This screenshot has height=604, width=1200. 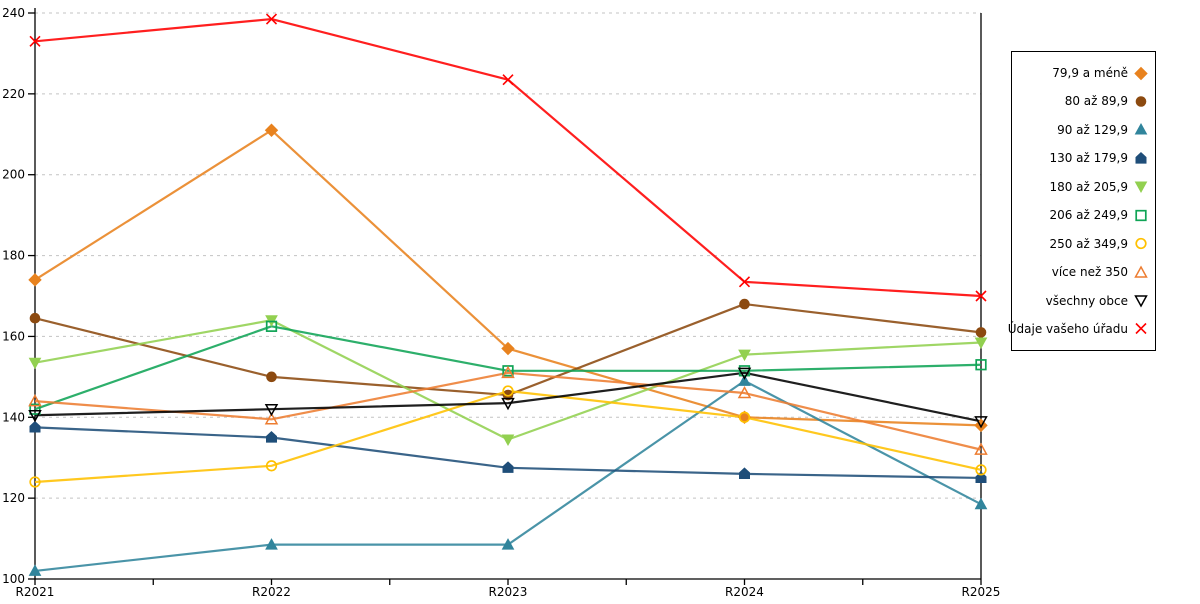 What do you see at coordinates (508, 592) in the screenshot?
I see `x-tick-label: R2023` at bounding box center [508, 592].